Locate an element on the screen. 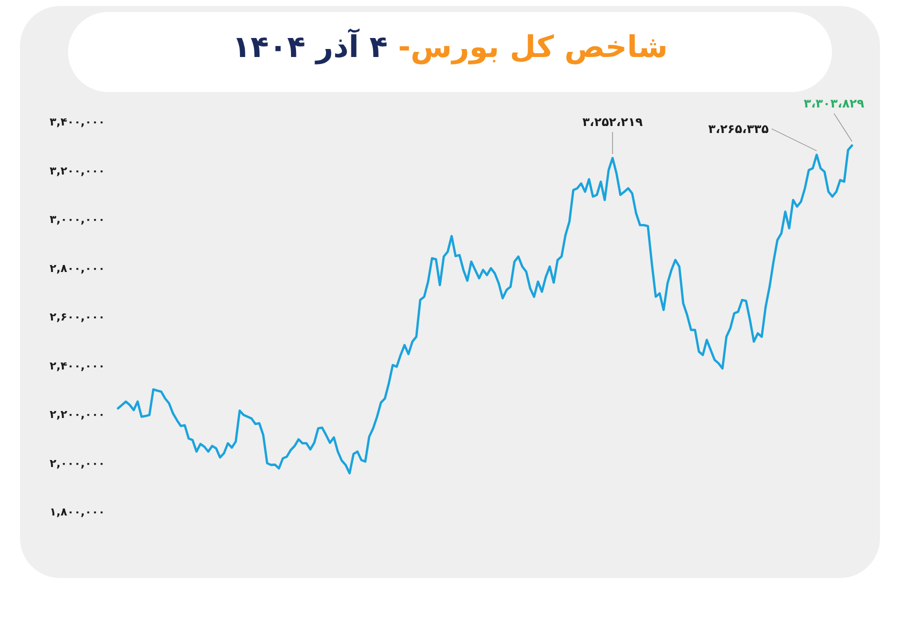 The width and height of the screenshot is (900, 623). annotation: ۳،۲۵۲،۲۱۹ is located at coordinates (613, 122).